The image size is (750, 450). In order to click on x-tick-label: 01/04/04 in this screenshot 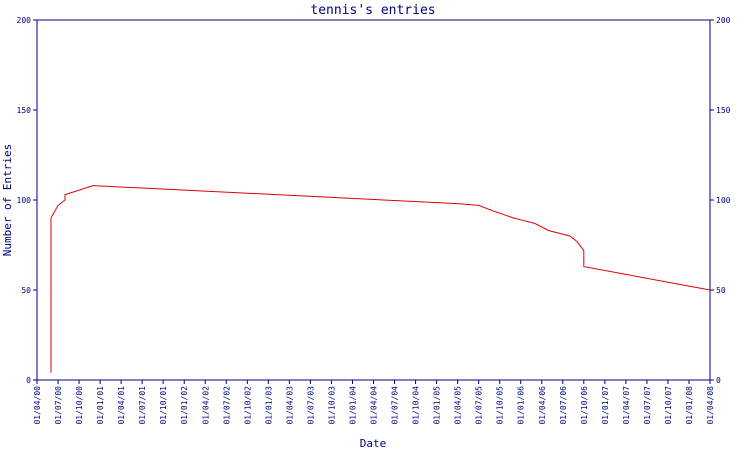, I will do `click(374, 405)`.